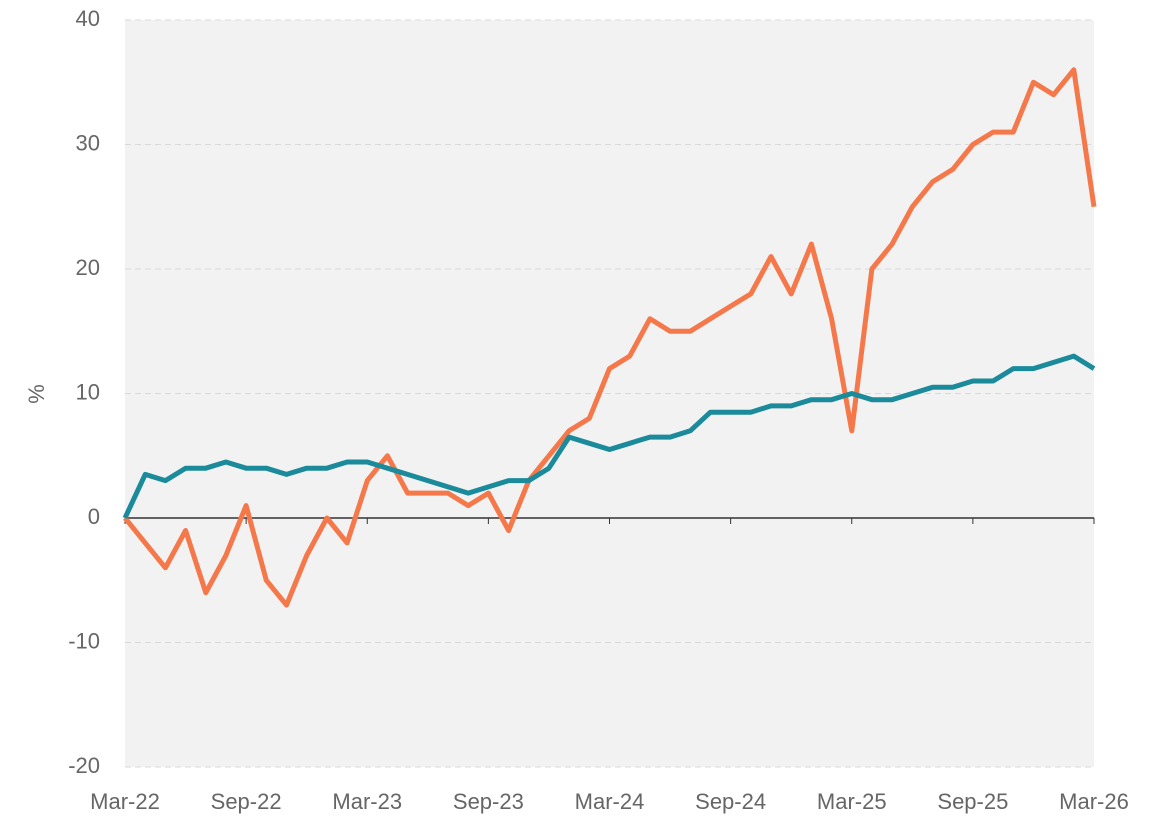 The height and width of the screenshot is (821, 1166). I want to click on x-tick-label: Mar-26, so click(1094, 801).